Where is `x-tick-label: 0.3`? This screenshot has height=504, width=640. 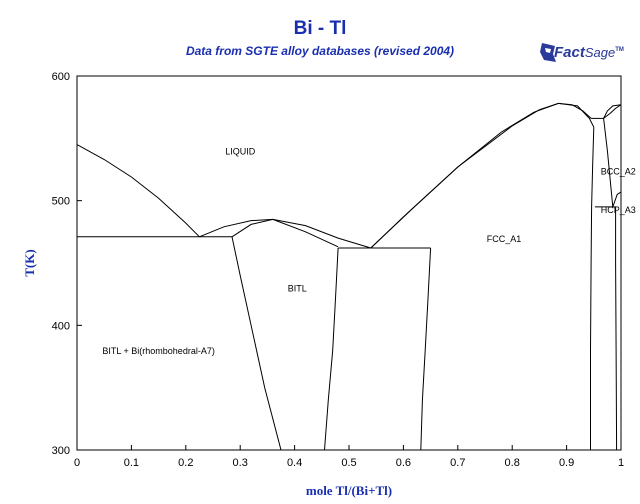 x-tick-label: 0.3 is located at coordinates (240, 463).